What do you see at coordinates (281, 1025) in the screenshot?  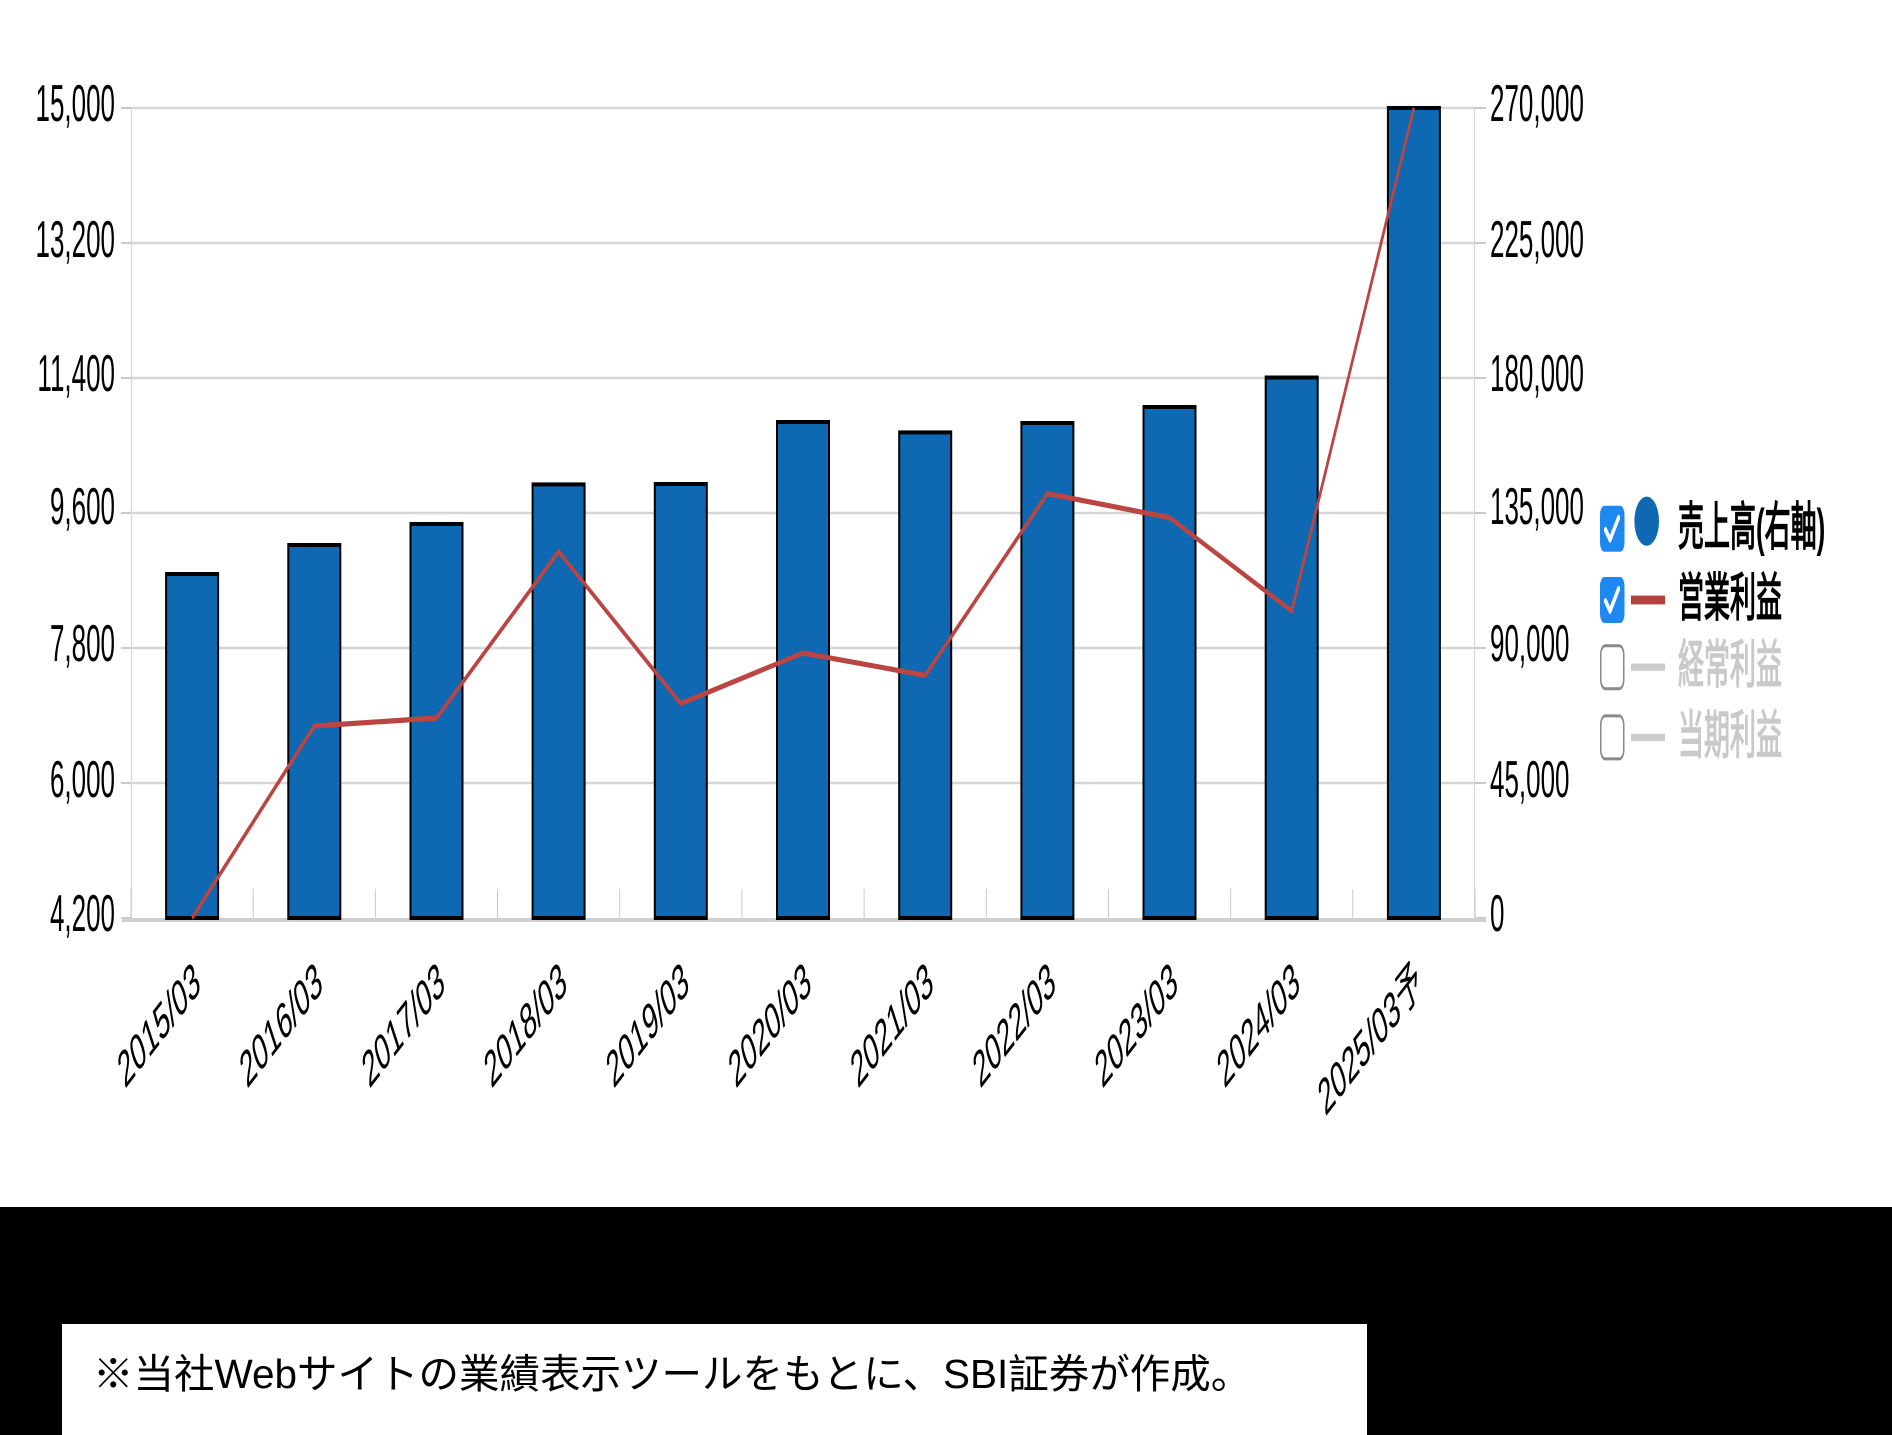 I see `svg-text: 2016/03` at bounding box center [281, 1025].